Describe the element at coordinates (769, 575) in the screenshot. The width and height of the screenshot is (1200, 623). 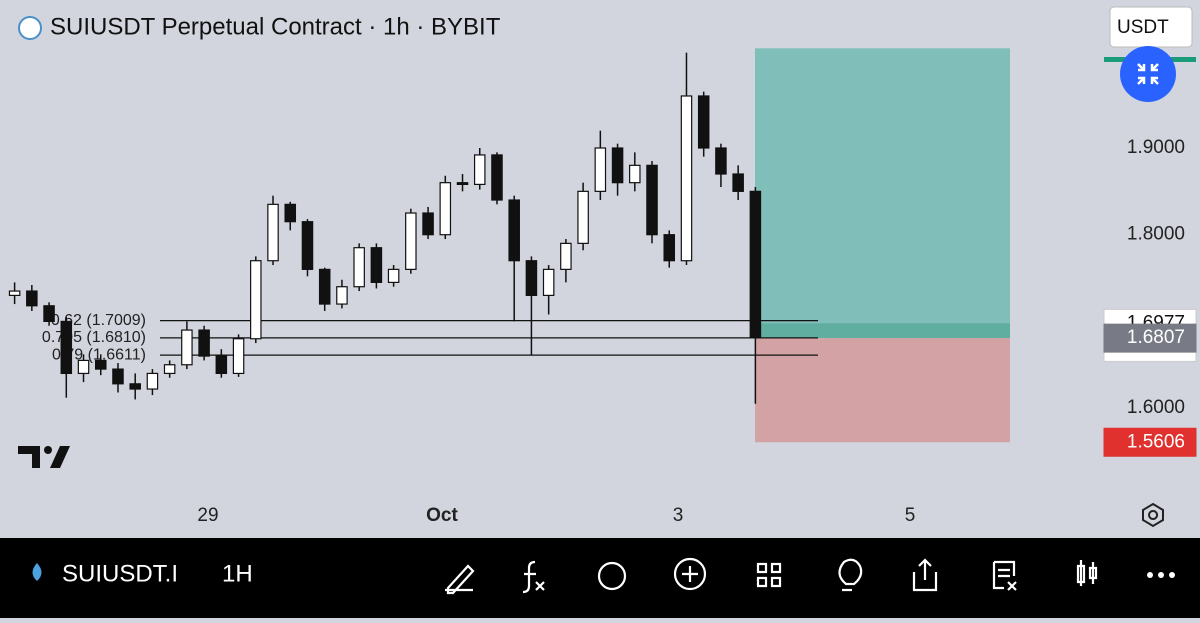
I see `layout-icon` at that location.